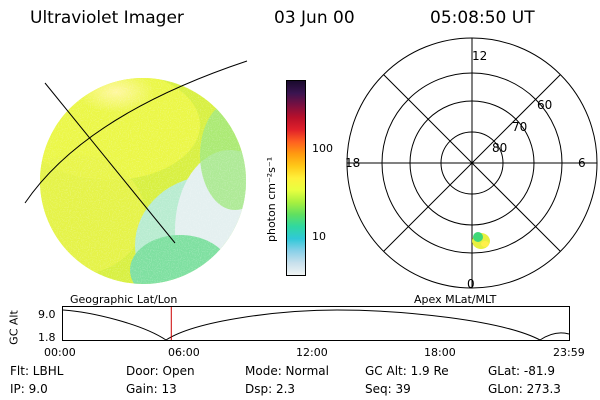 This screenshot has width=600, height=400. I want to click on glat-info: GLat: -81.9, so click(521, 371).